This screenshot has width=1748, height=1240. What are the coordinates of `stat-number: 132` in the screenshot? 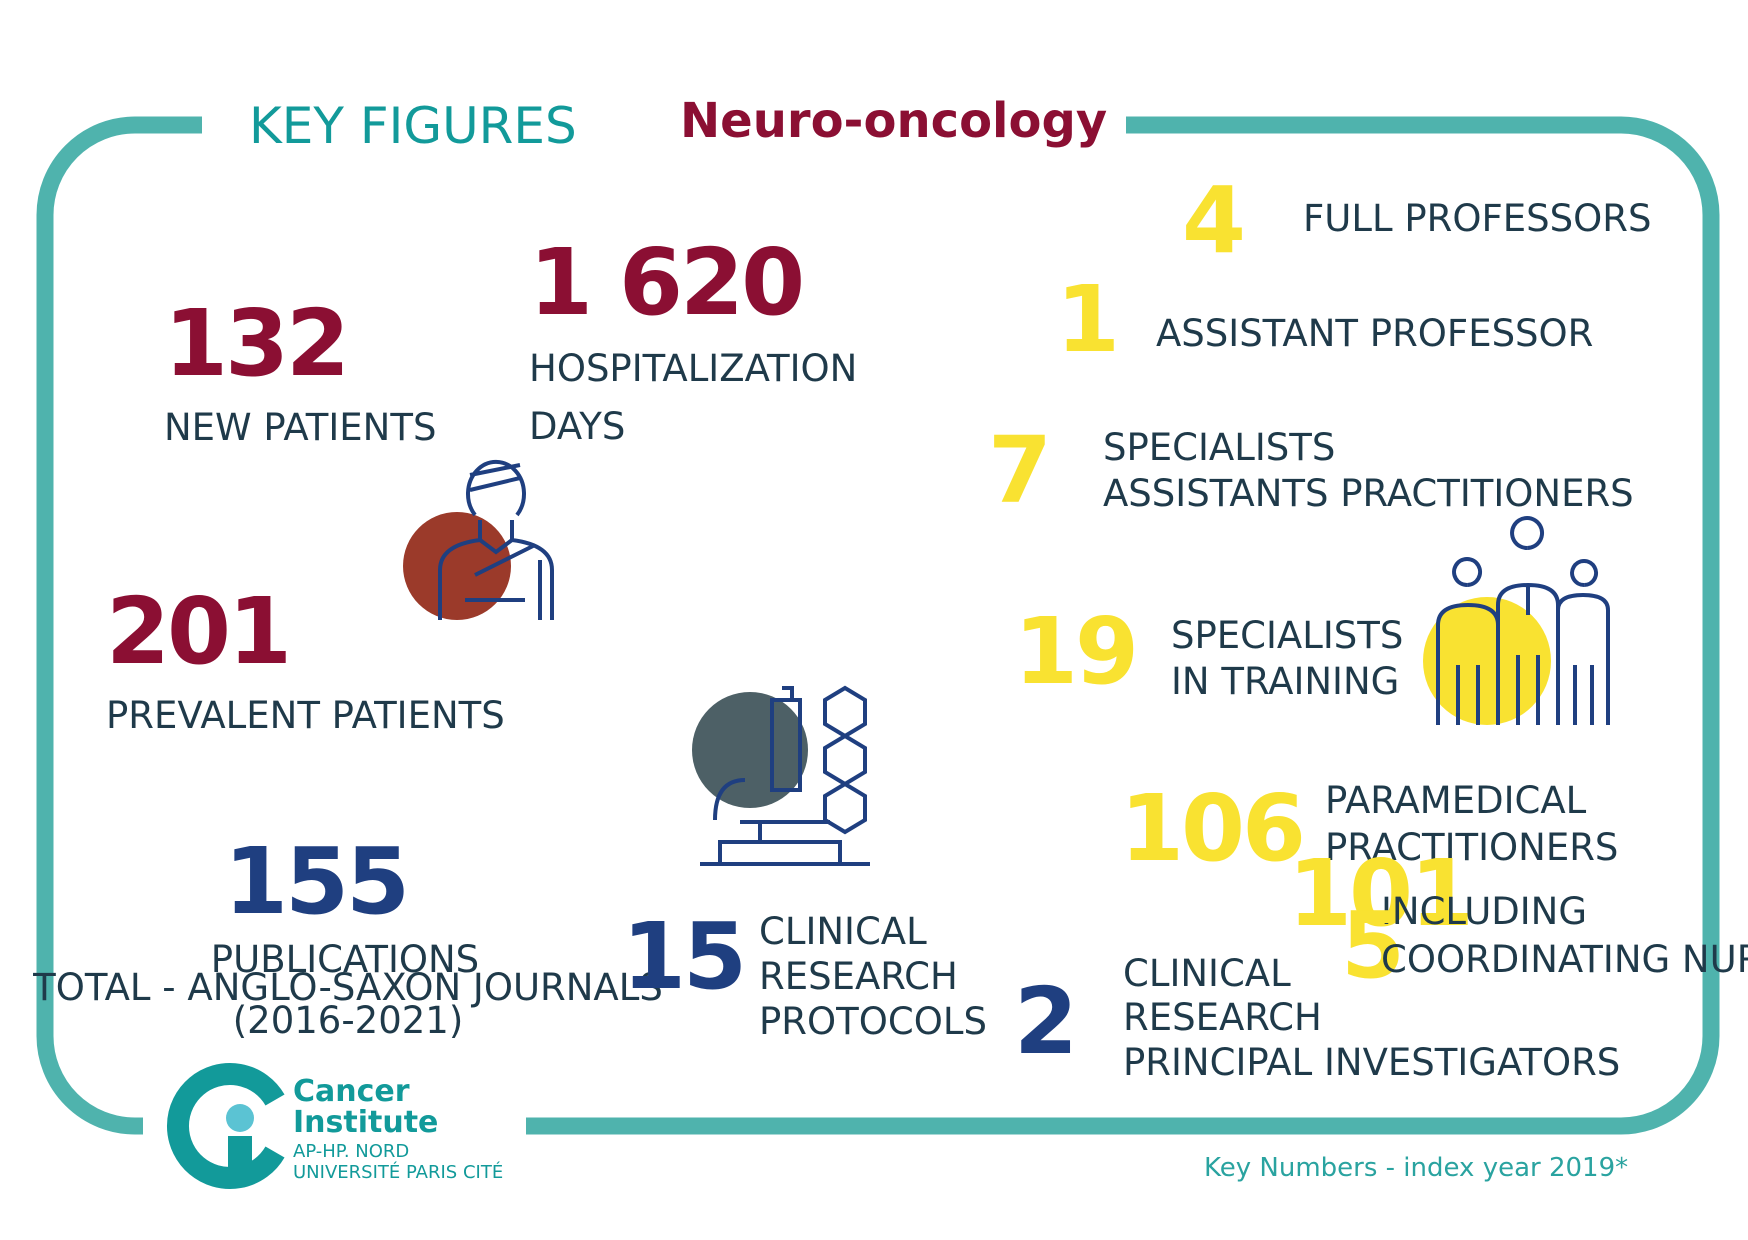 It's located at (255, 343).